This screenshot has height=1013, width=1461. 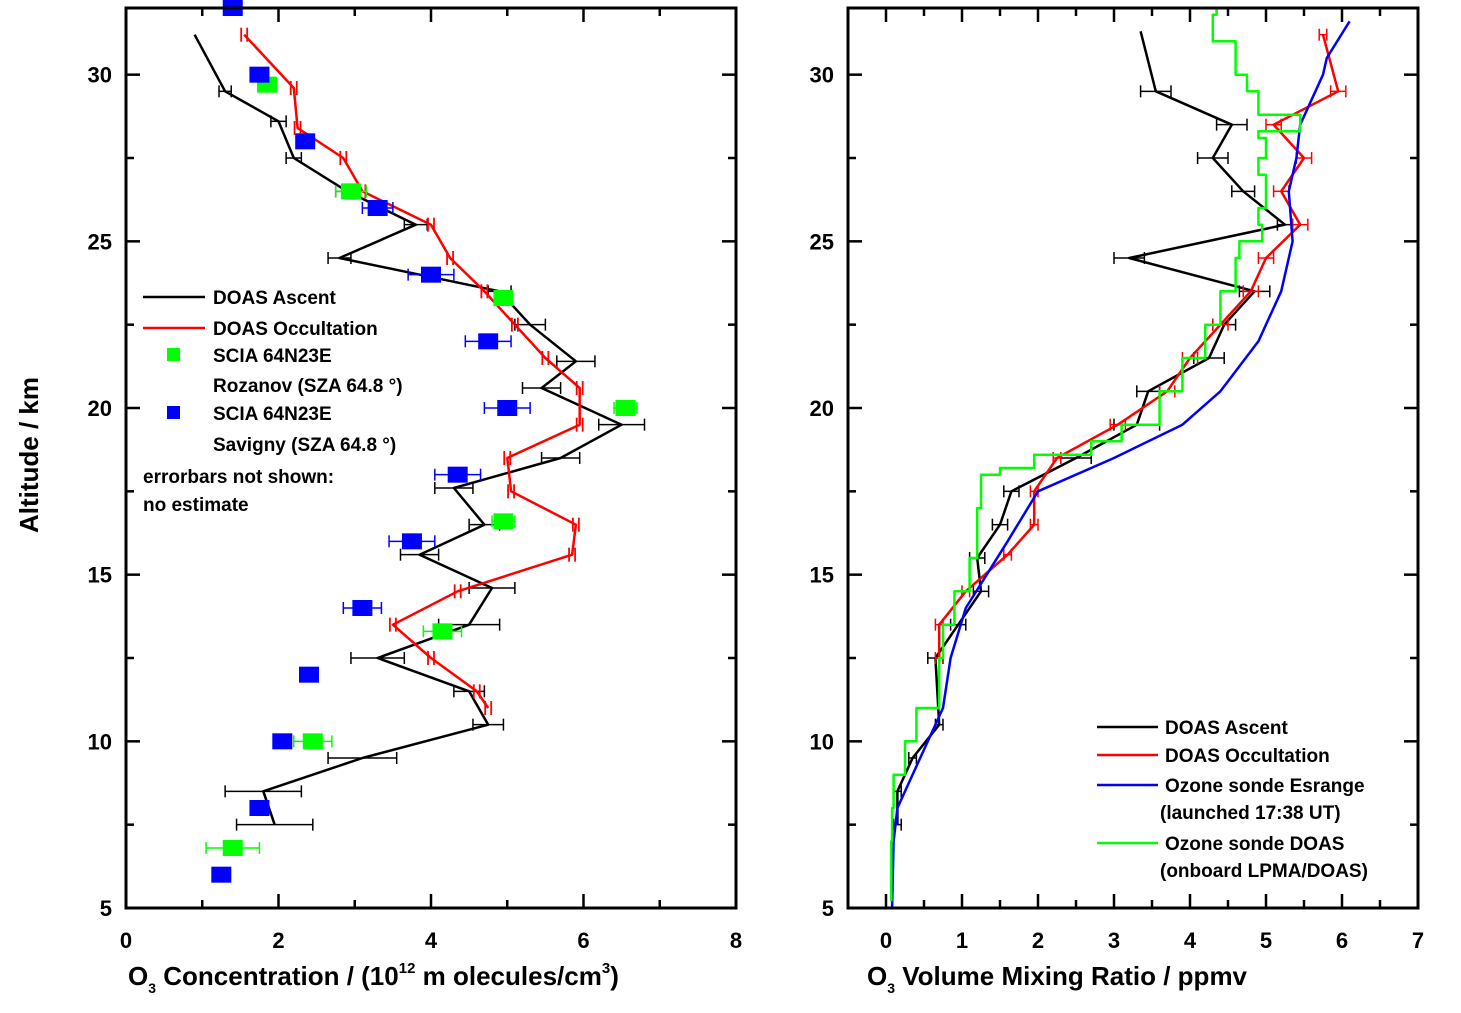 What do you see at coordinates (1250, 813) in the screenshot?
I see `legend-r-esrange-label-2: (launched 17:38 UT)` at bounding box center [1250, 813].